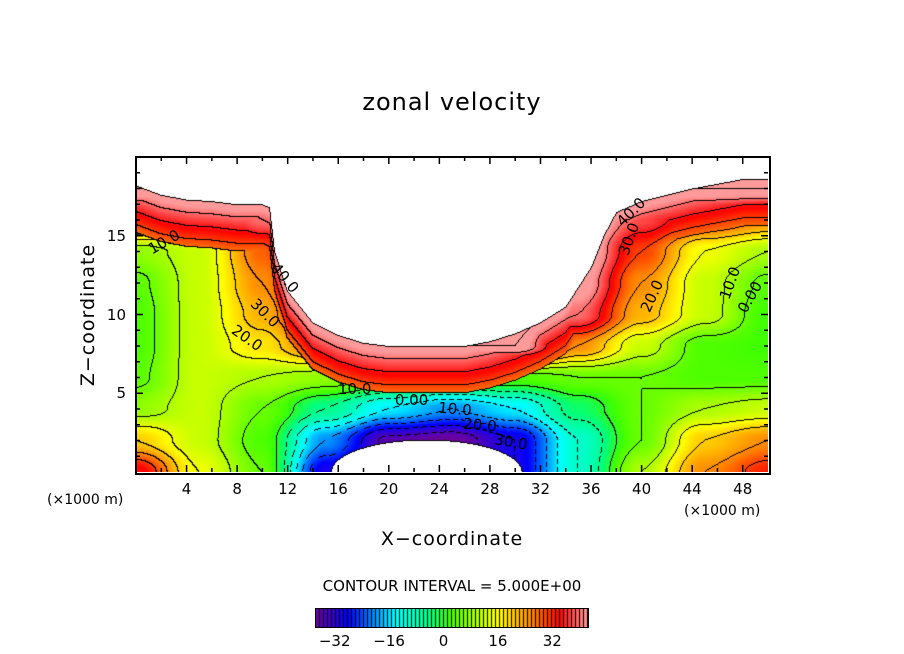  I want to click on x-unit-left: (×1000 m), so click(85, 500).